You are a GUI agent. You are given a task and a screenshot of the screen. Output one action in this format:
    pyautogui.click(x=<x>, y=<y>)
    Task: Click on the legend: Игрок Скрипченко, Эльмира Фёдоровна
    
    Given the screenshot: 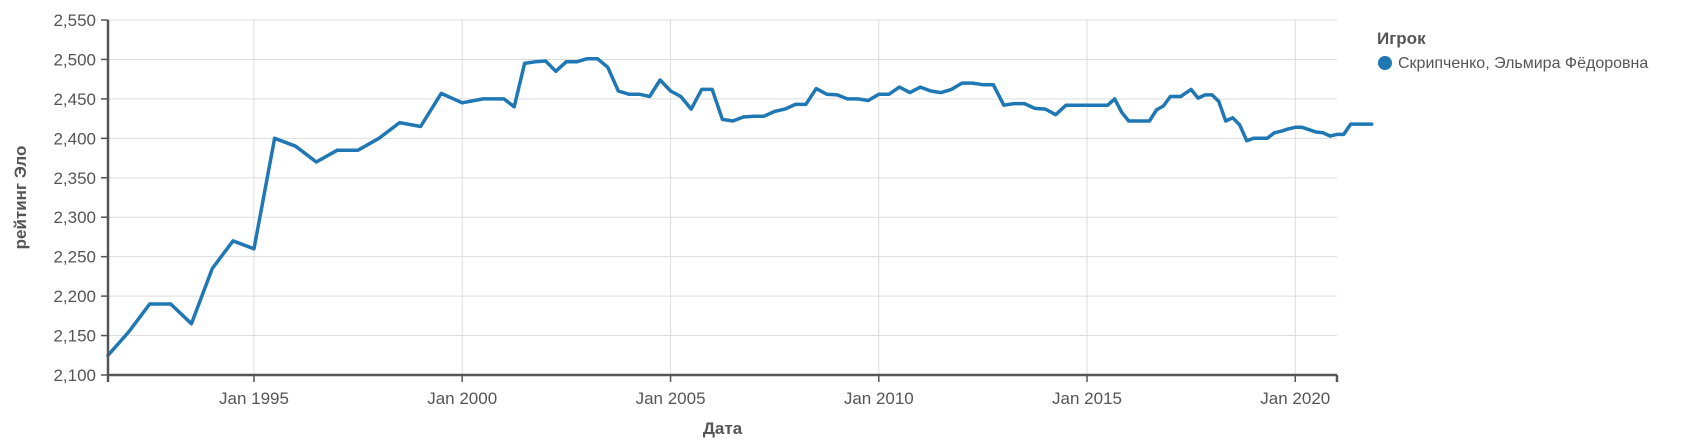 What is the action you would take?
    pyautogui.click(x=1512, y=50)
    